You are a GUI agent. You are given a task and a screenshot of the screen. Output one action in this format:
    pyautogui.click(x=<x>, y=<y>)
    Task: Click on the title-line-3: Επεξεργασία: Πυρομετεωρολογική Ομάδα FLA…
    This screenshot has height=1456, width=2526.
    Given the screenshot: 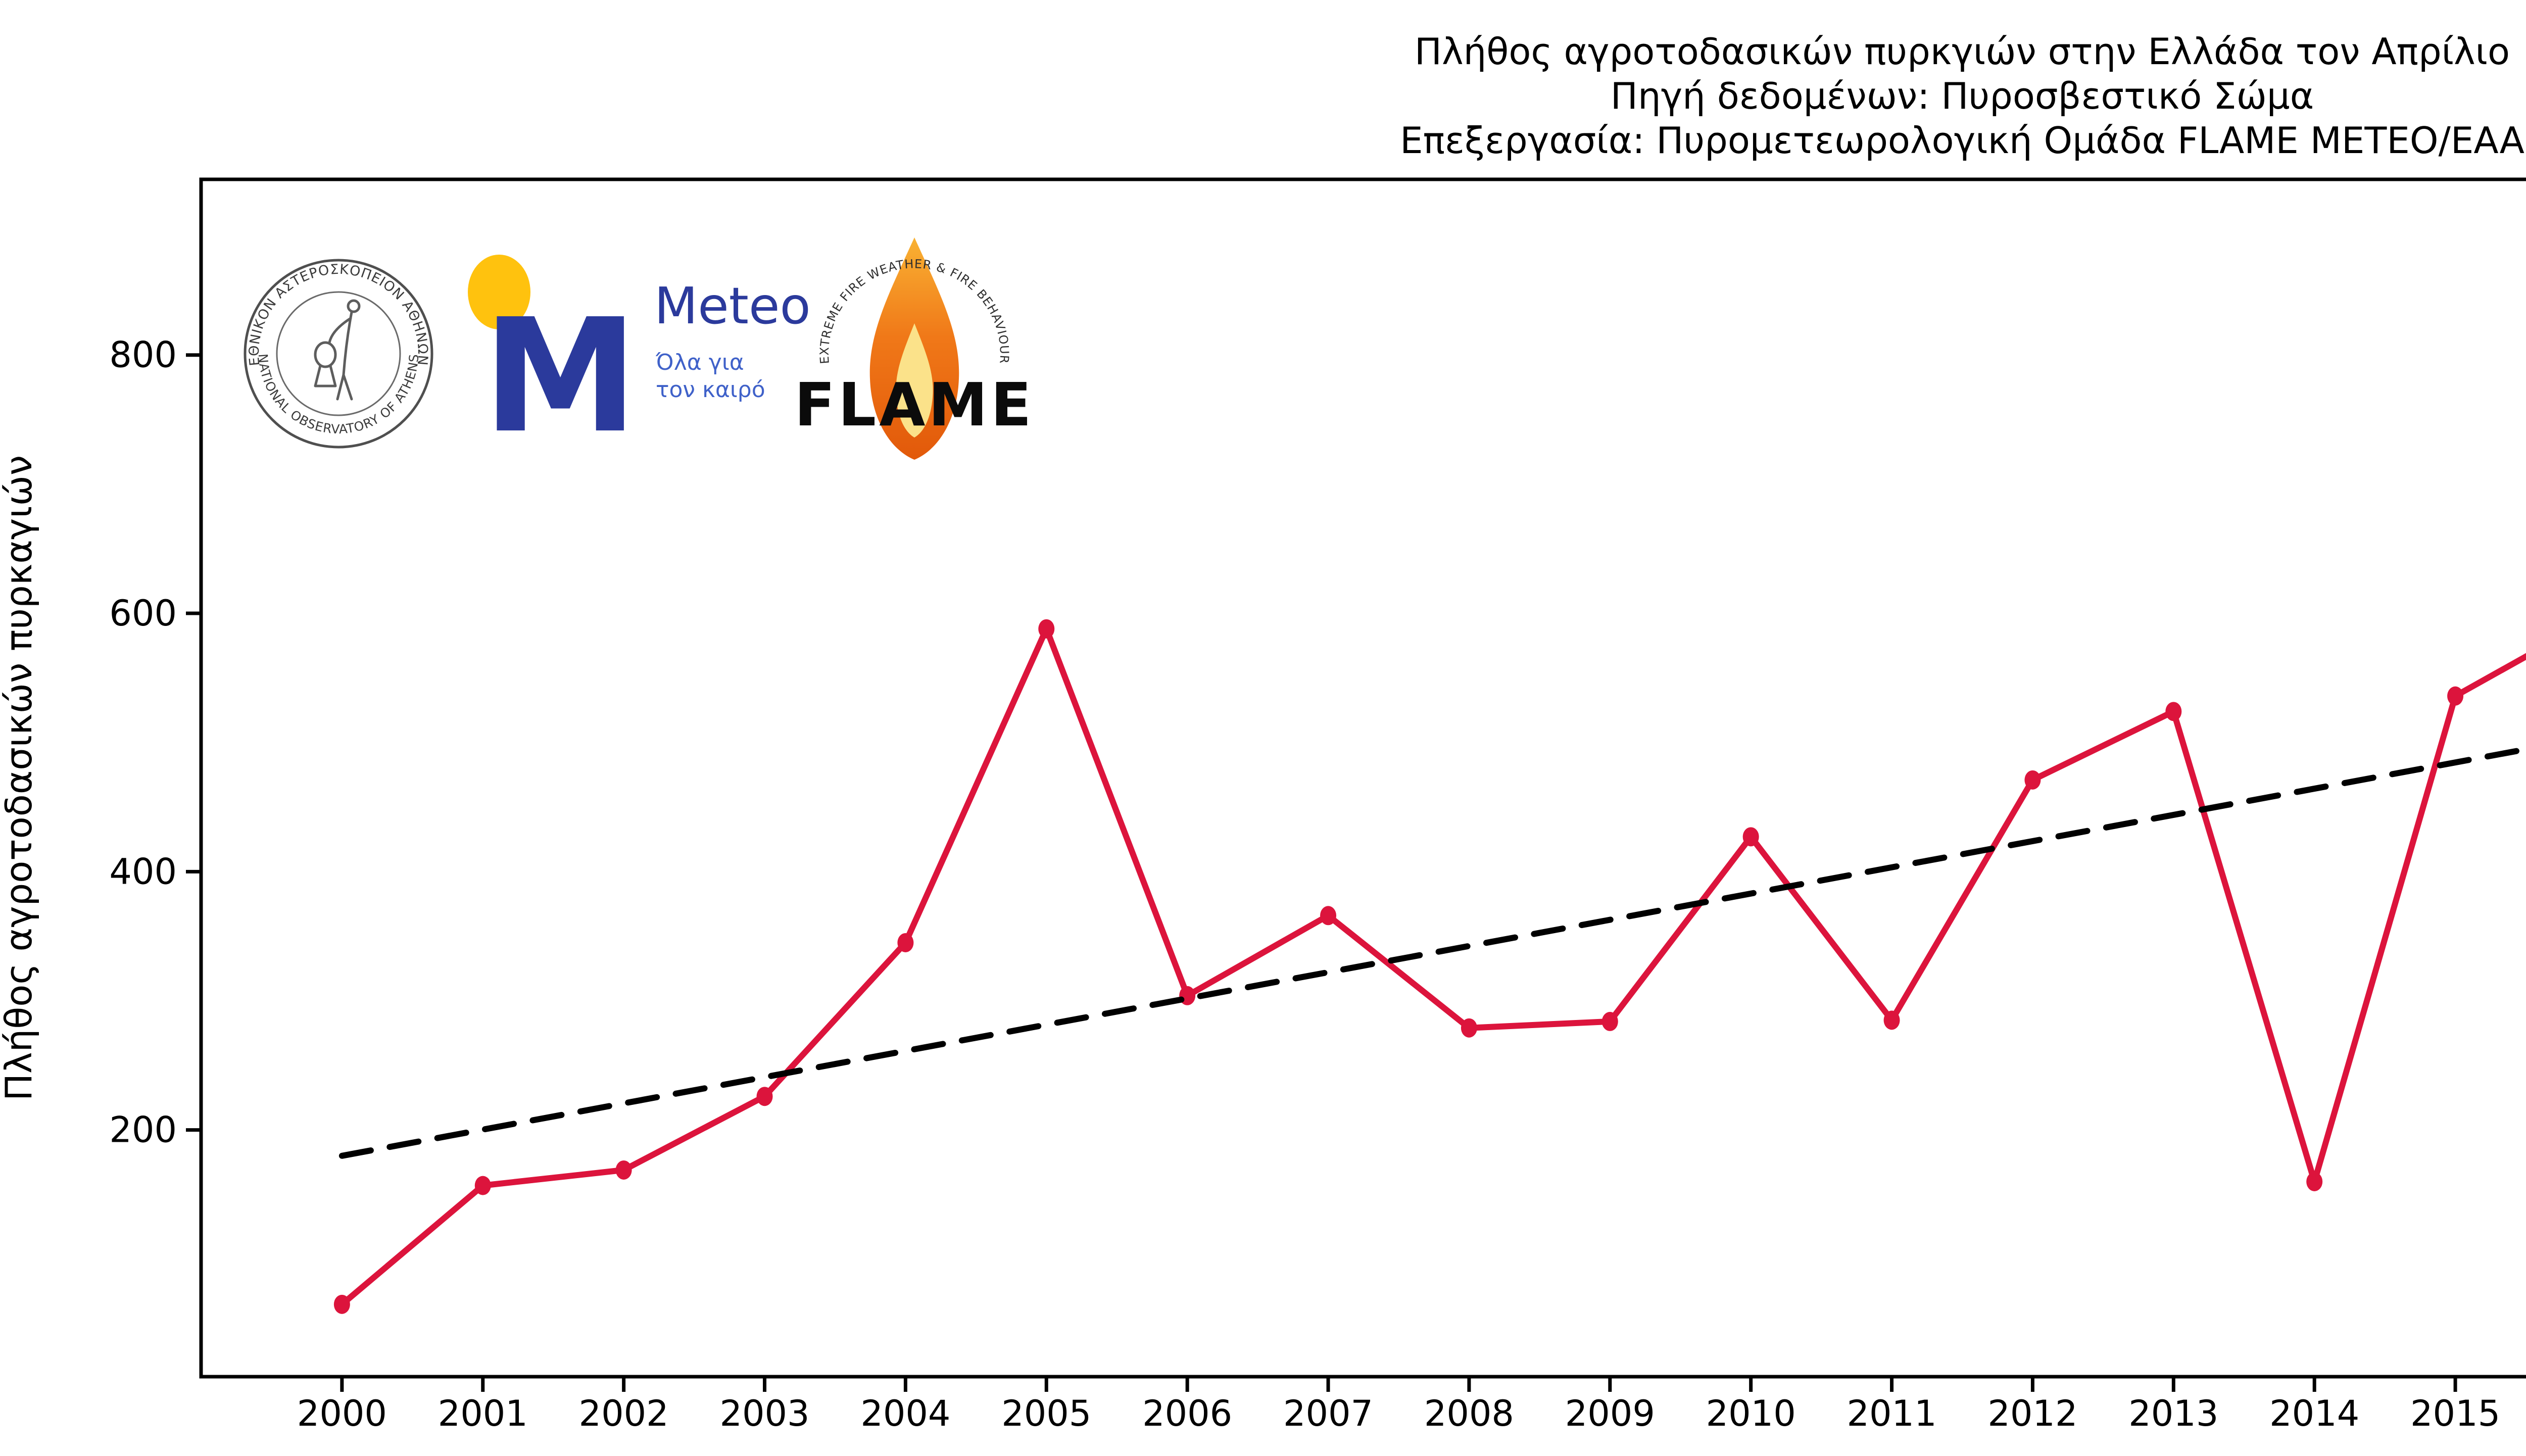 What is the action you would take?
    pyautogui.click(x=1962, y=140)
    